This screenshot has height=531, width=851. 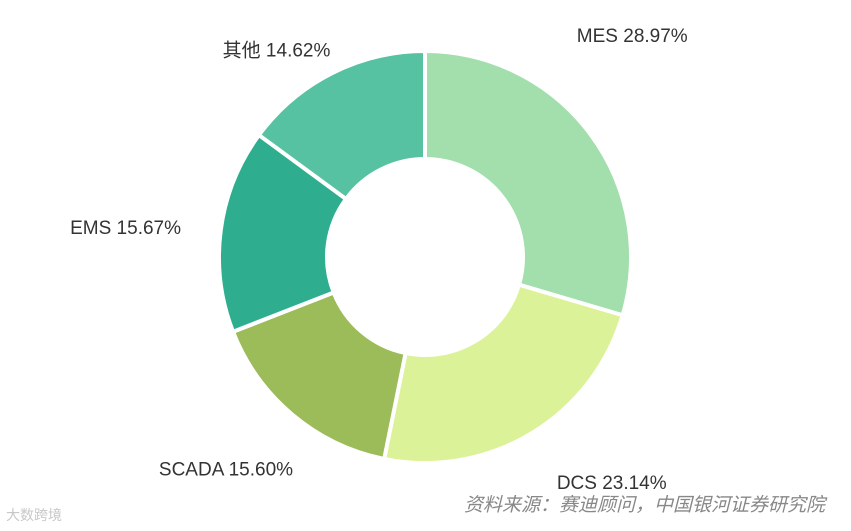 I want to click on slice-label-5: 其他 14.62%, so click(x=277, y=50).